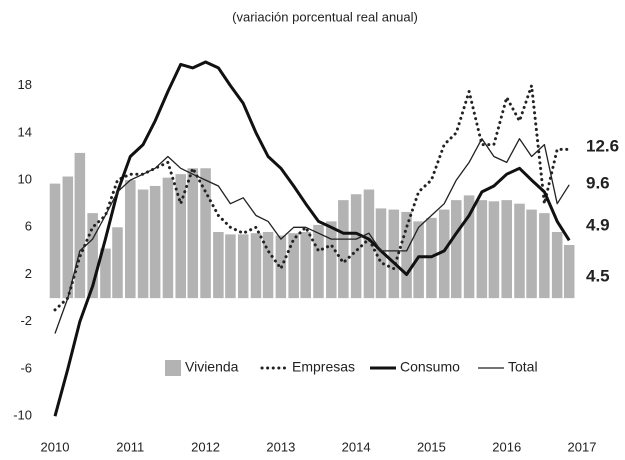 This screenshot has height=460, width=625. Describe the element at coordinates (323, 367) in the screenshot. I see `legend-label: Empresas` at that location.